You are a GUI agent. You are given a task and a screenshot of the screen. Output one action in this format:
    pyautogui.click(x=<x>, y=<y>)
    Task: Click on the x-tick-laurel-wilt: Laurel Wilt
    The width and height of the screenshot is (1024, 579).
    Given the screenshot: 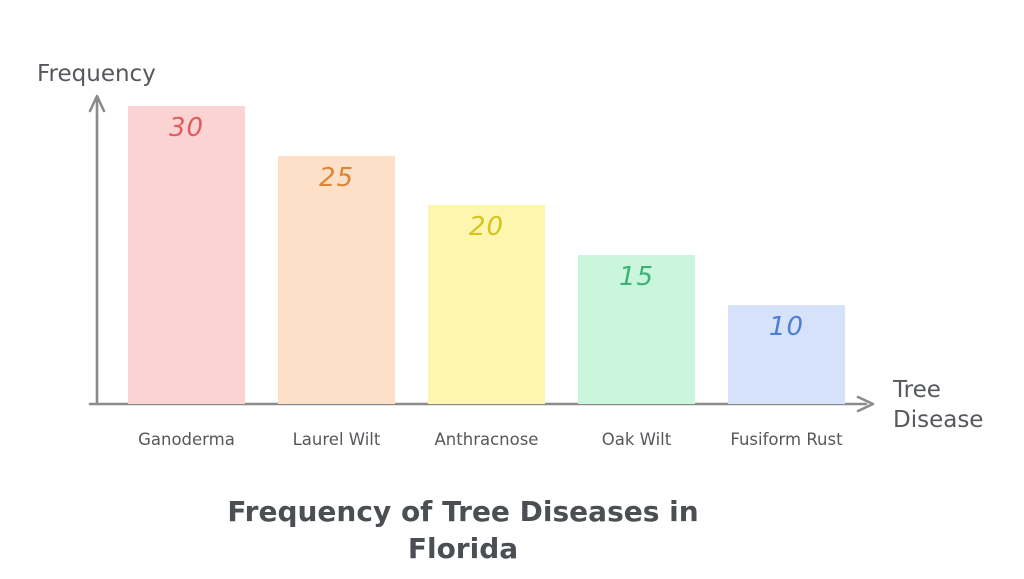 What is the action you would take?
    pyautogui.click(x=336, y=439)
    